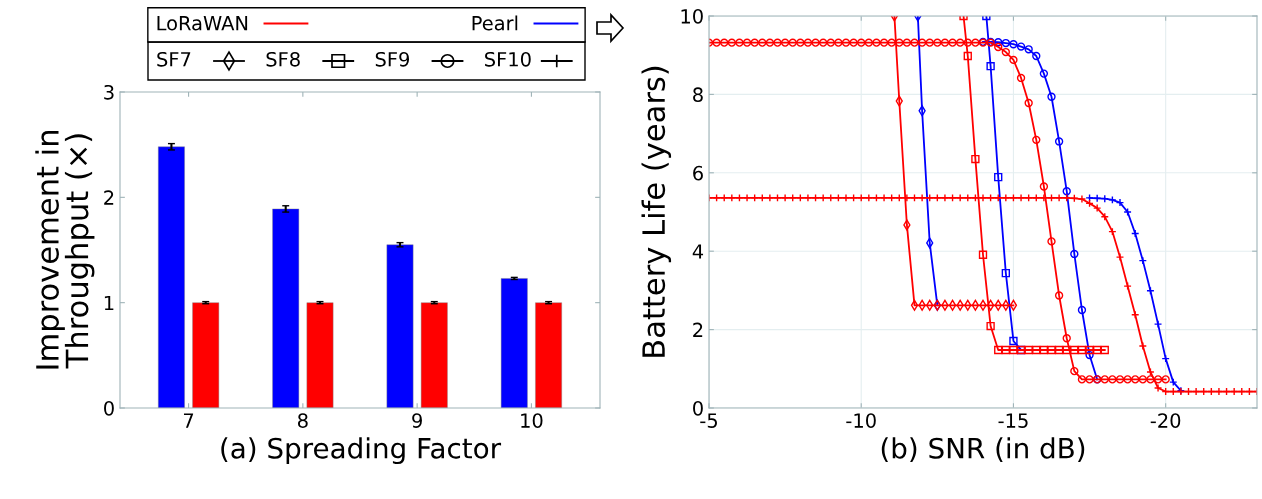 The image size is (1262, 499). I want to click on x-axis-title: (b) SNR (in dB), so click(983, 450).